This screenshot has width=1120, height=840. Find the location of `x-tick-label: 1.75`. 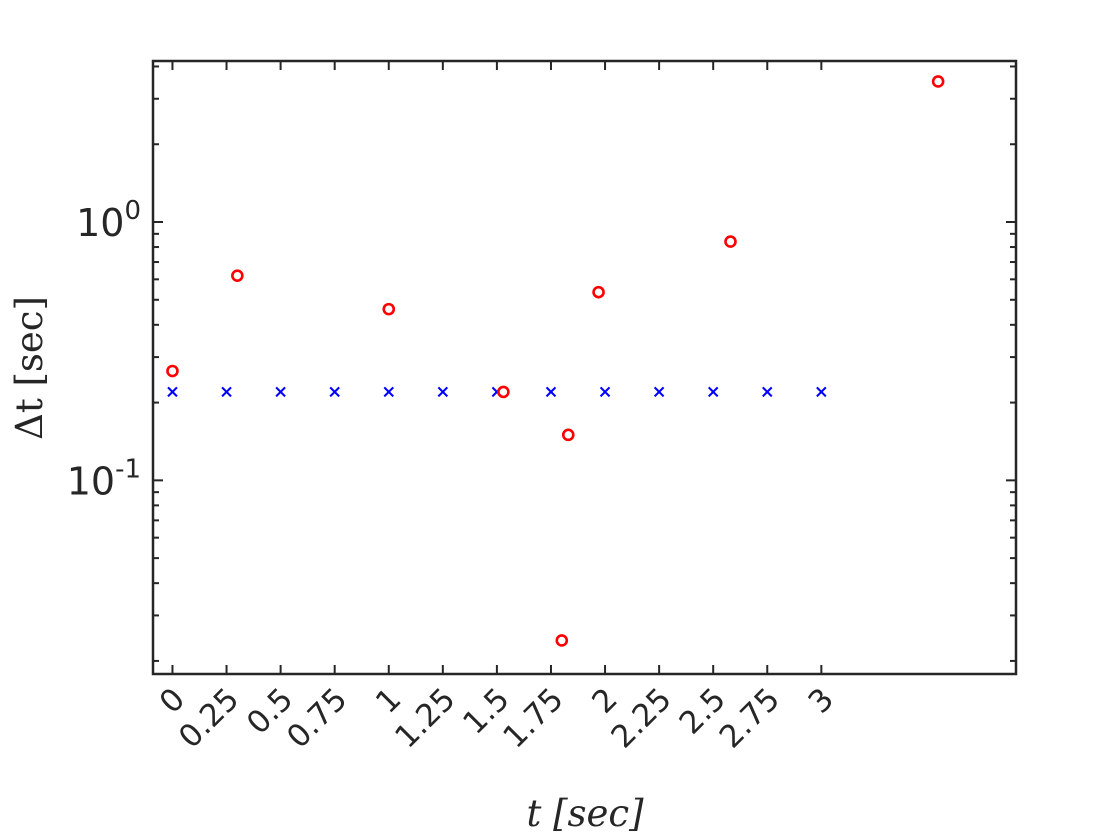

x-tick-label: 1.75 is located at coordinates (533, 718).